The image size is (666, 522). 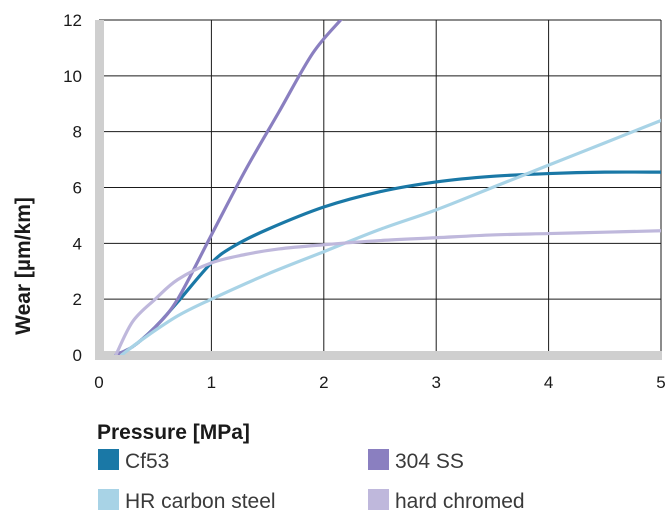 I want to click on legend-item-hard-chromed: hard chromed, so click(x=446, y=501).